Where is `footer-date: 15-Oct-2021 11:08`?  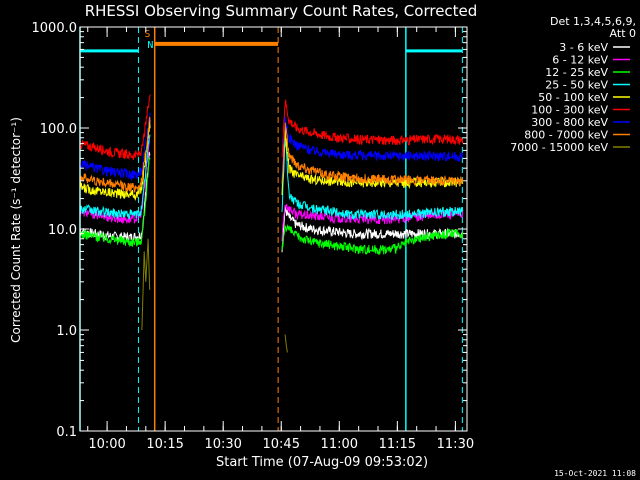
footer-date: 15-Oct-2021 11:08 is located at coordinates (595, 473).